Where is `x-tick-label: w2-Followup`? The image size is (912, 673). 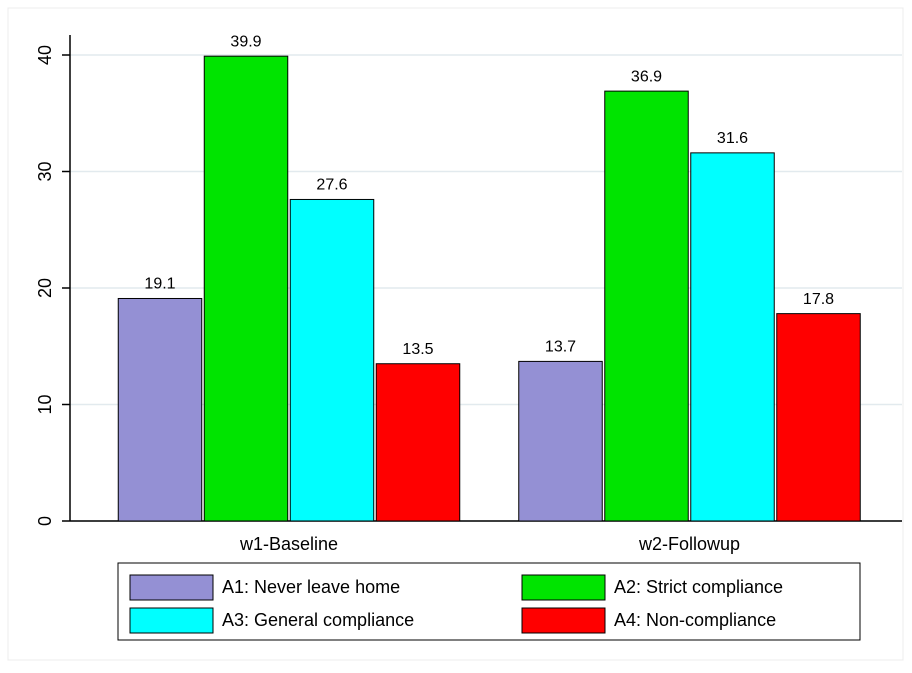
x-tick-label: w2-Followup is located at coordinates (689, 544).